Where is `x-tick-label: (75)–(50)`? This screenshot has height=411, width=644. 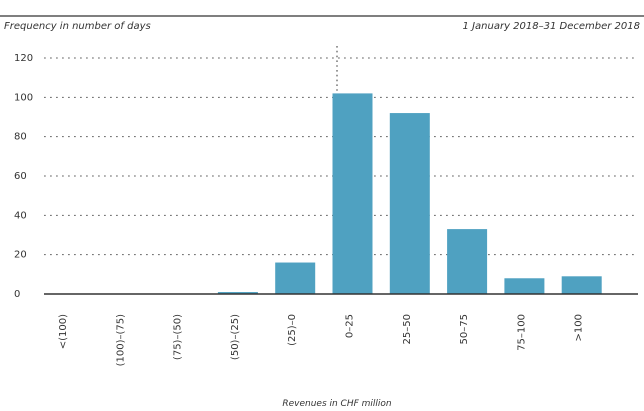 x-tick-label: (75)–(50) is located at coordinates (178, 337).